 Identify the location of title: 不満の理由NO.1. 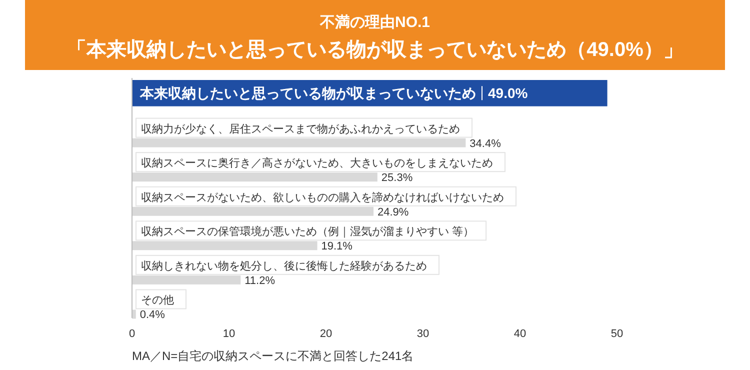
(375, 22).